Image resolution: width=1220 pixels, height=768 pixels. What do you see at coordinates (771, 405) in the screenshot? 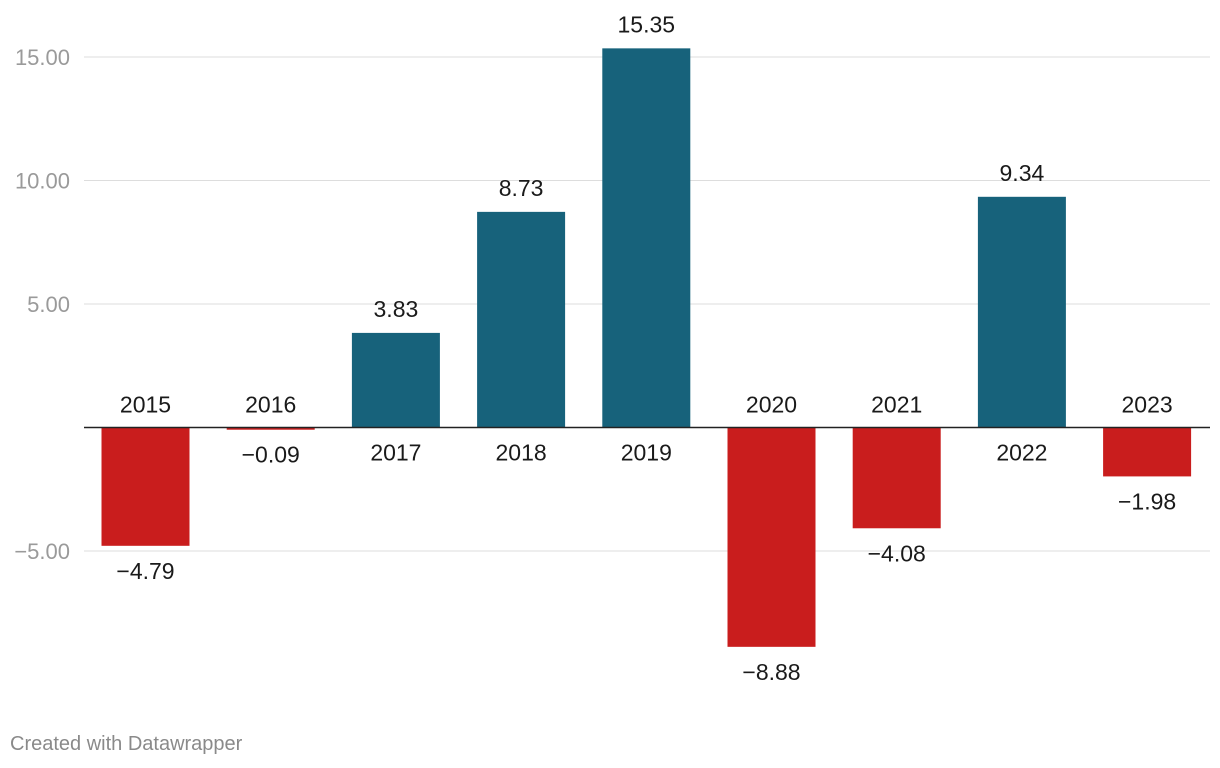
I see `category-label: 2020` at bounding box center [771, 405].